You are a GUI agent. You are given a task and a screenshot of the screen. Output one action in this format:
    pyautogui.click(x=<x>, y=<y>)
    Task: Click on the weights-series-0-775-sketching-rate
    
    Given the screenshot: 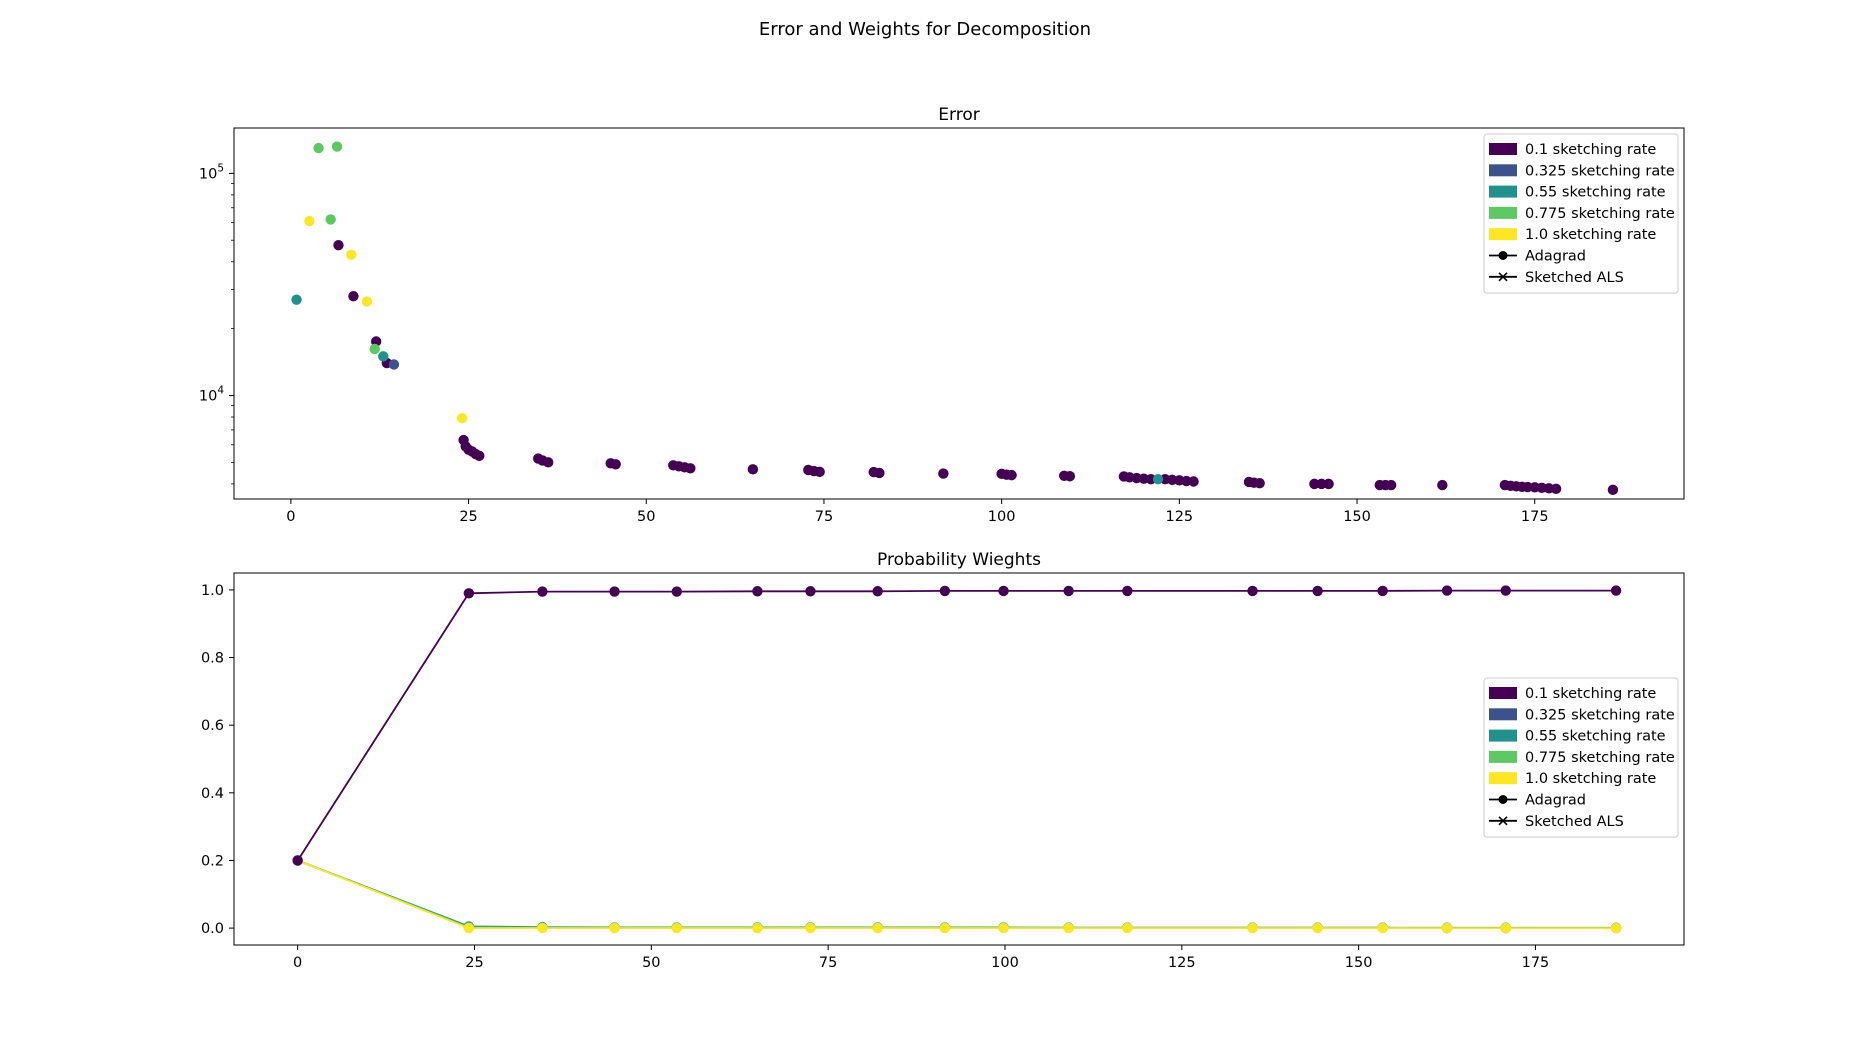 What is the action you would take?
    pyautogui.click(x=957, y=894)
    